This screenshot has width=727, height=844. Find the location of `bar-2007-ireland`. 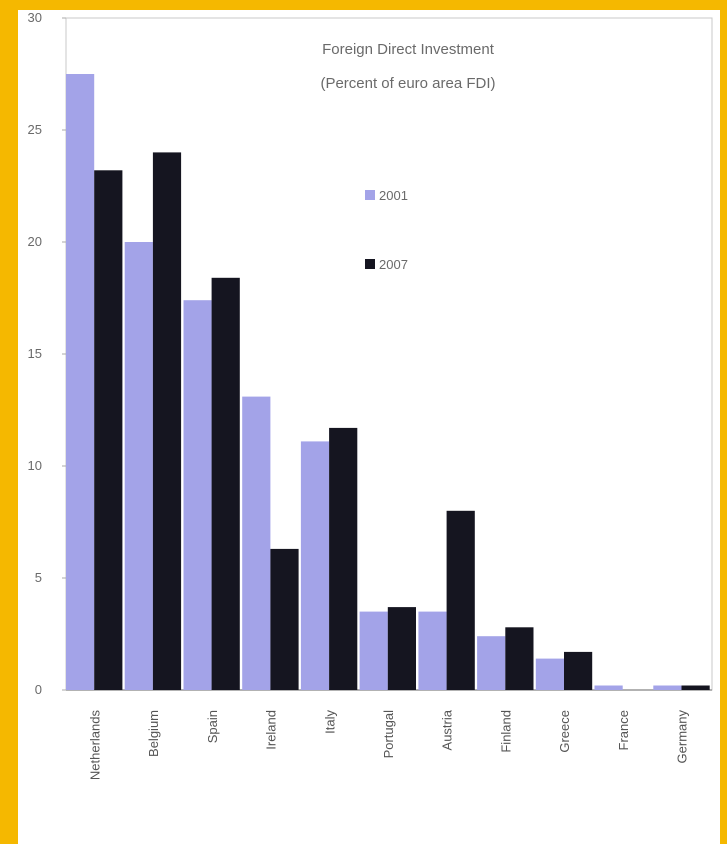

bar-2007-ireland is located at coordinates (284, 619).